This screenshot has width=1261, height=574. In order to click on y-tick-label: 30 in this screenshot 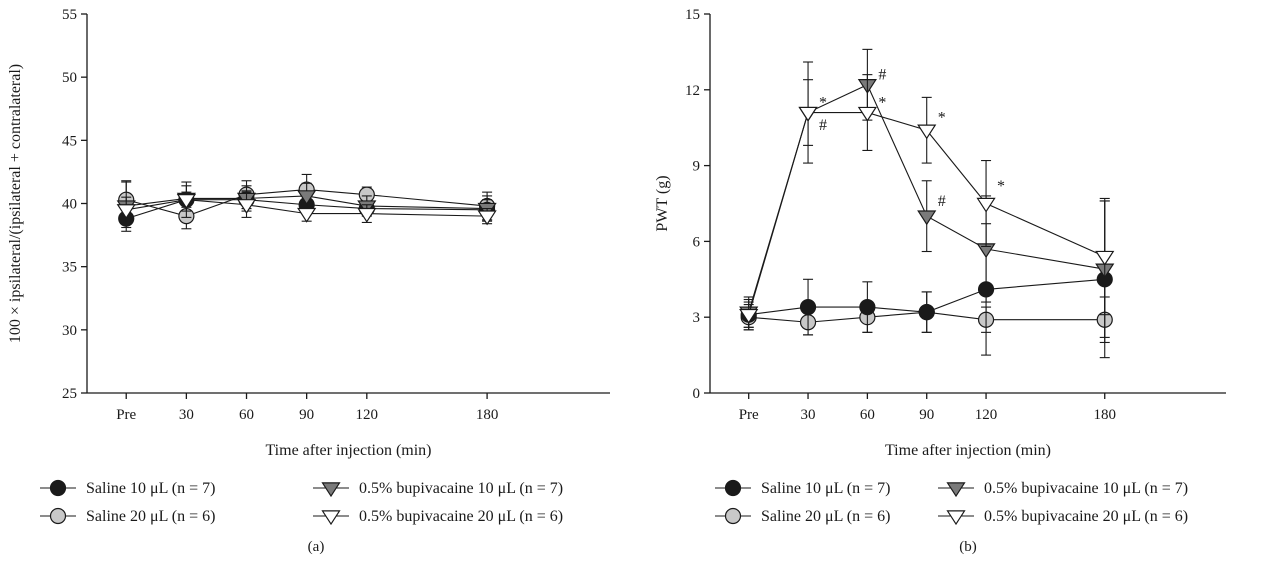, I will do `click(69, 331)`.